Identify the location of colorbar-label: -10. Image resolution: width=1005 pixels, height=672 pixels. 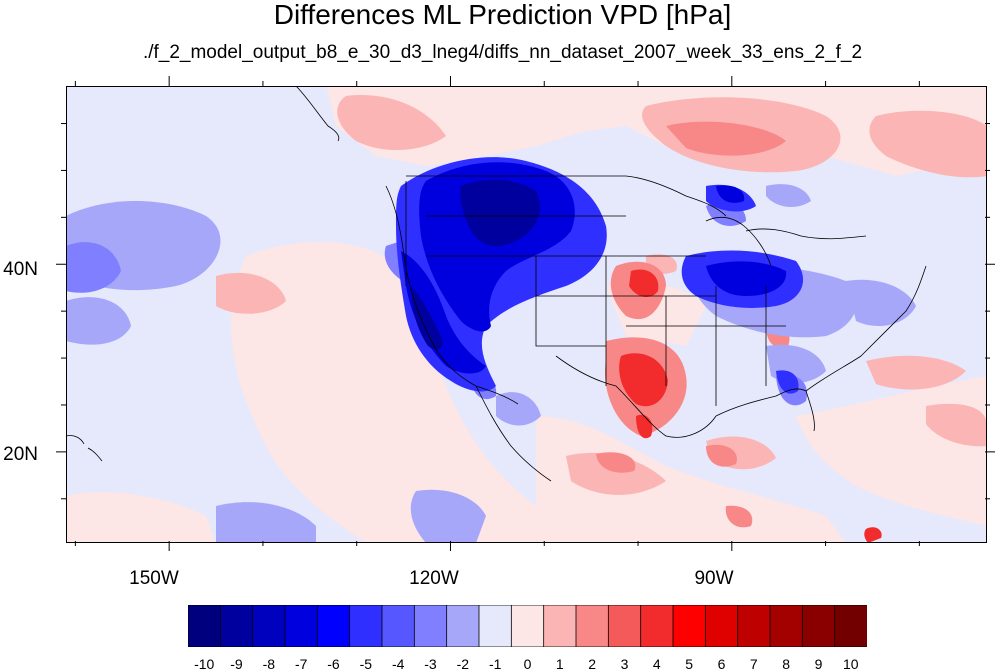
(204, 664).